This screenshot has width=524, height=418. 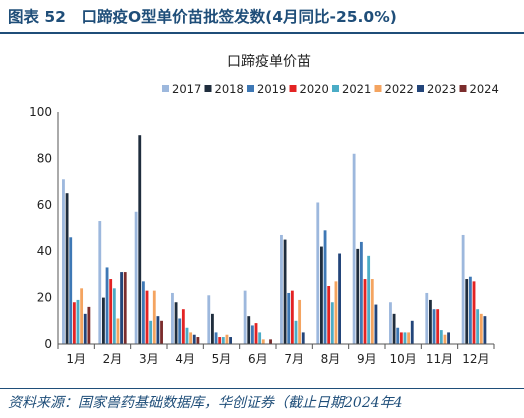 I want to click on y-tick-label: 40, so click(x=44, y=251).